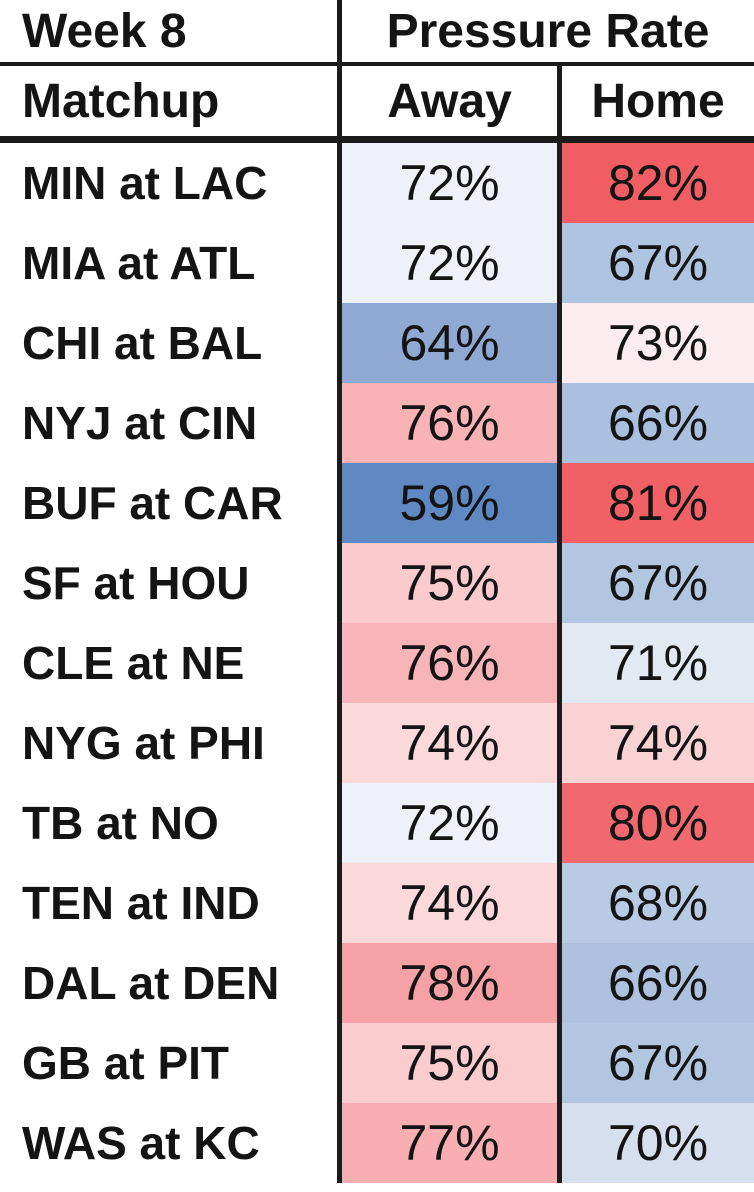 The height and width of the screenshot is (1192, 754). I want to click on matchup-cell: SF at HOU, so click(136, 583).